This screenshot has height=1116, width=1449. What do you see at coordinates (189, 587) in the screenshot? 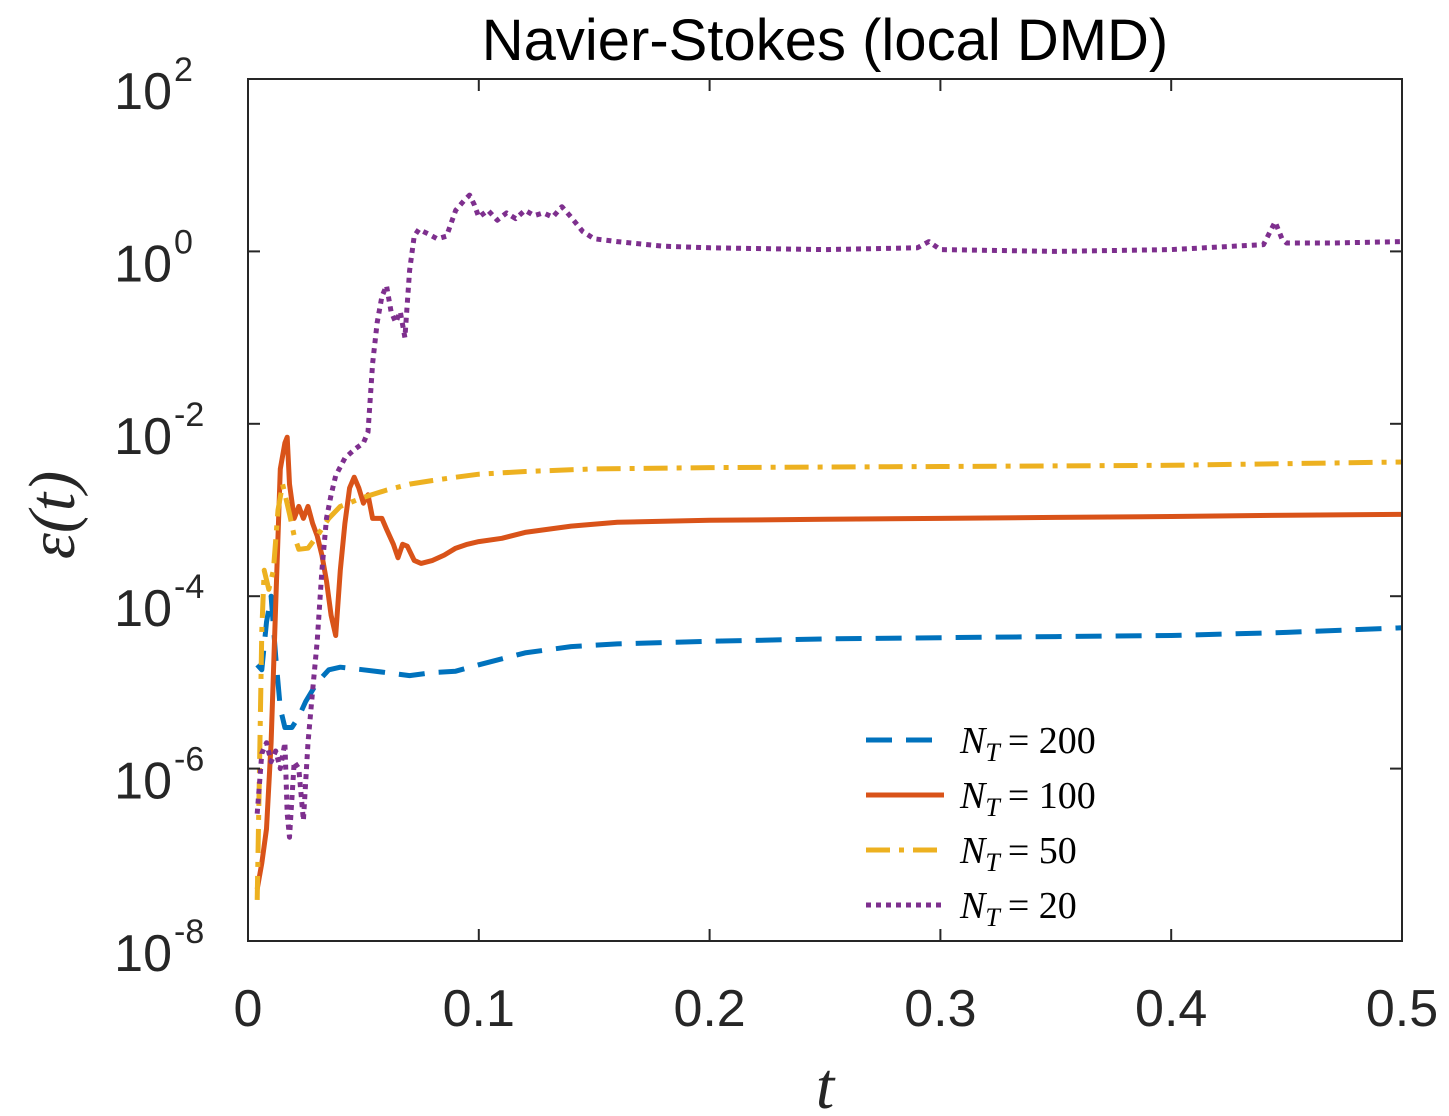
I see `y-tick-exponent: -4` at bounding box center [189, 587].